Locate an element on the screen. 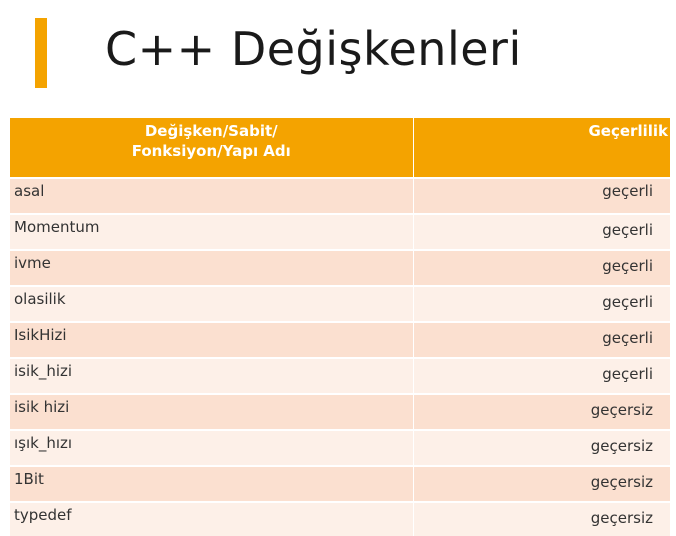 The width and height of the screenshot is (676, 536). table-row: isik hizi geçersiz is located at coordinates (340, 411).